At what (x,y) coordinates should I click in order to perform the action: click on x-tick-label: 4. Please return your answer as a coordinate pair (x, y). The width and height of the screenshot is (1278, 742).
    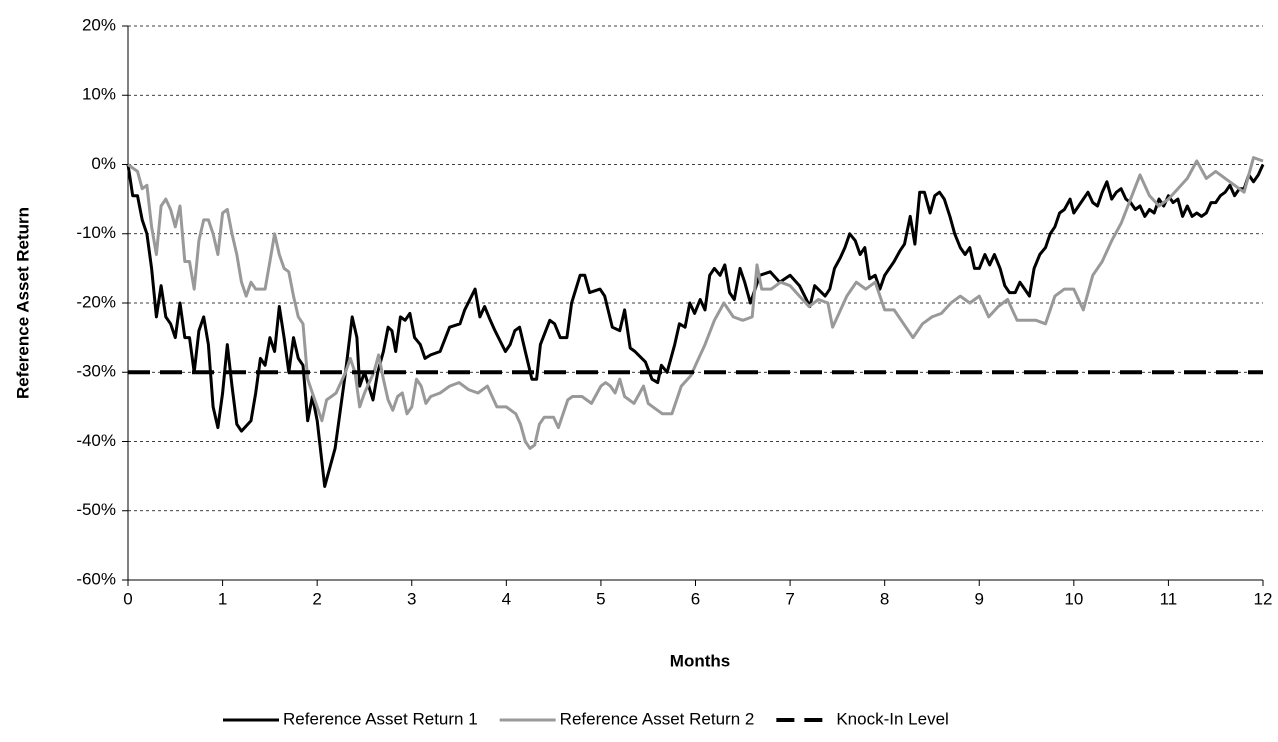
    Looking at the image, I should click on (506, 598).